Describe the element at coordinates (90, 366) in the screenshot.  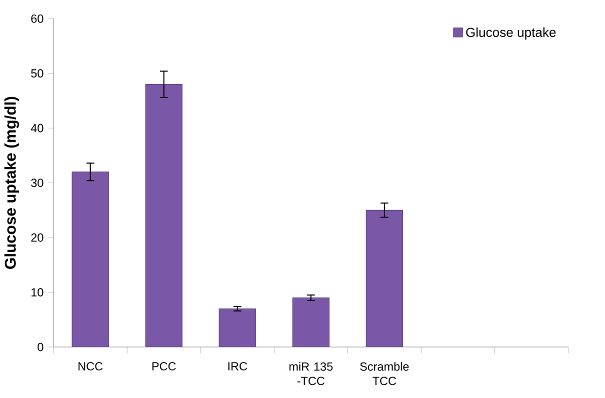
I see `x-tick-label: NCC` at that location.